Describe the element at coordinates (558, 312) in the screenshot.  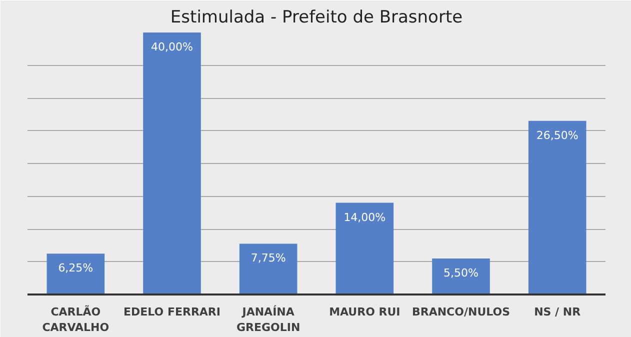
I see `x-tick-label: NS / NR` at that location.